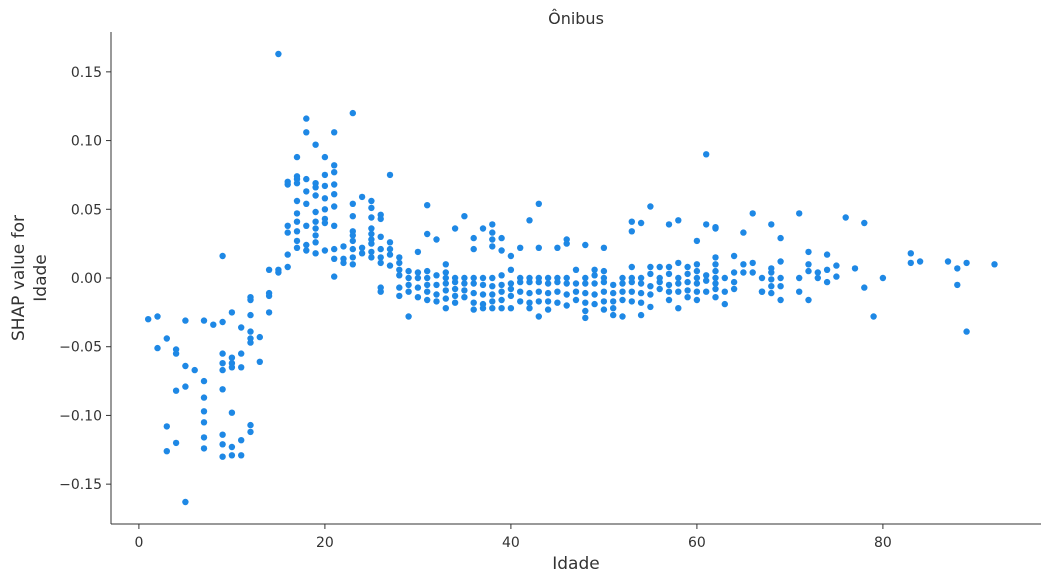 This screenshot has height=583, width=1050. Describe the element at coordinates (697, 543) in the screenshot. I see `x-tick-label: 60` at that location.